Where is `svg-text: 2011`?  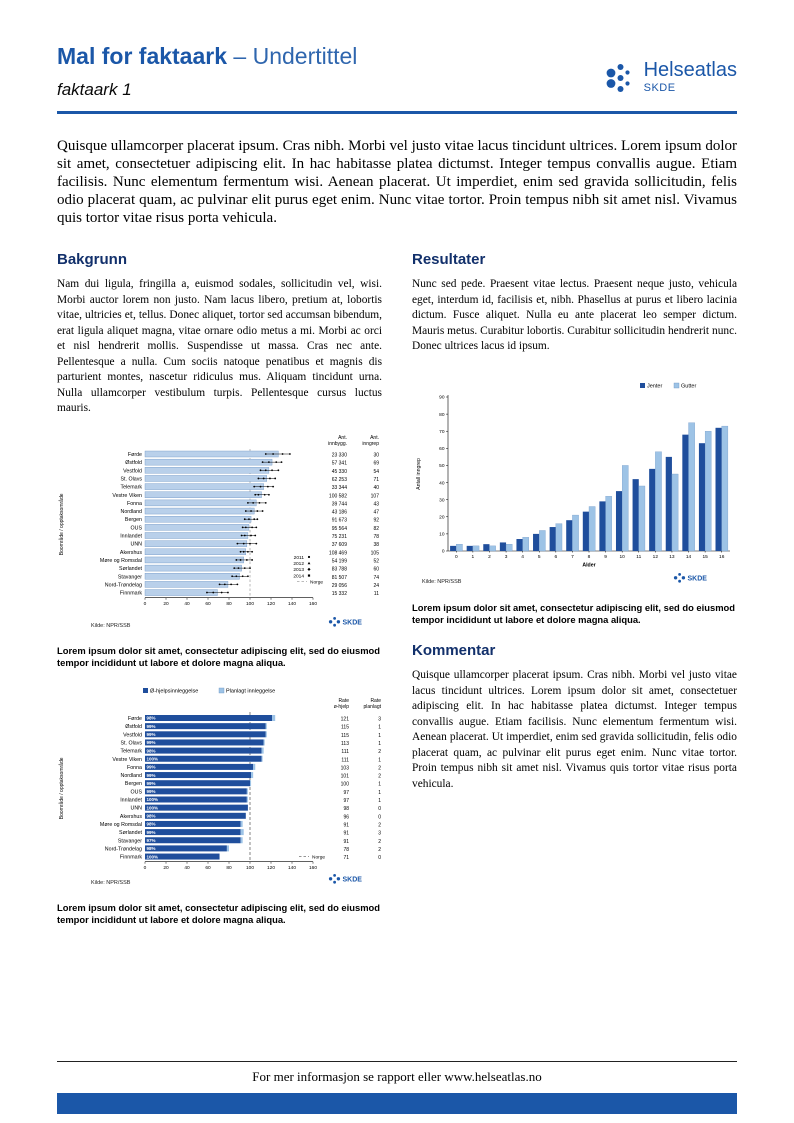 svg-text: 2011 is located at coordinates (299, 558).